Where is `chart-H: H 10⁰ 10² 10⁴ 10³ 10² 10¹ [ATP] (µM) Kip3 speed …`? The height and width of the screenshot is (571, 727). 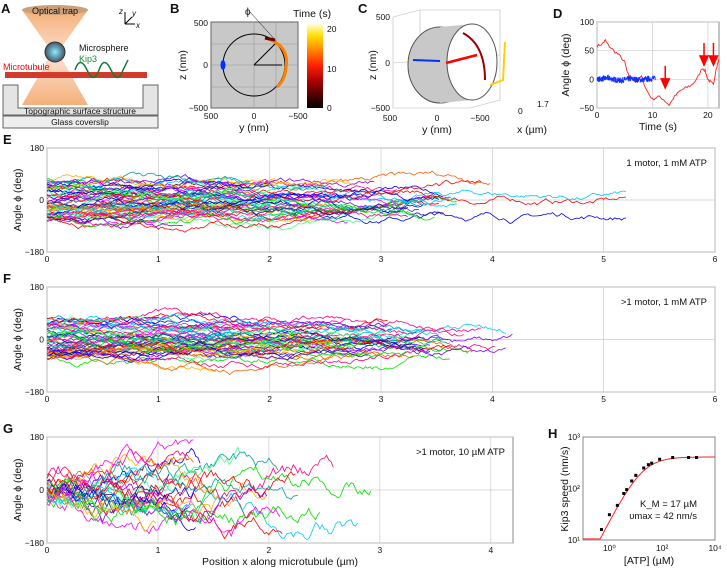
chart-H: H 10⁰ 10² 10⁴ 10³ 10² 10¹ [ATP] (µM) Kip3 speed … is located at coordinates (635, 496).